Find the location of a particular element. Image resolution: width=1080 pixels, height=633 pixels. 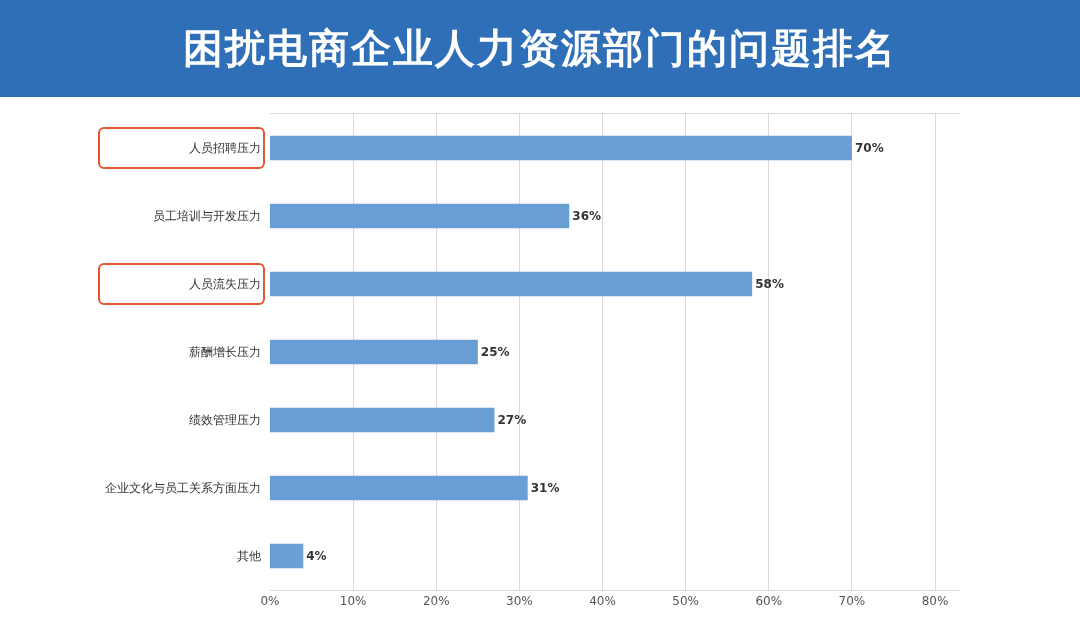

y-tick-label: 薪酬增长压力 is located at coordinates (225, 352).